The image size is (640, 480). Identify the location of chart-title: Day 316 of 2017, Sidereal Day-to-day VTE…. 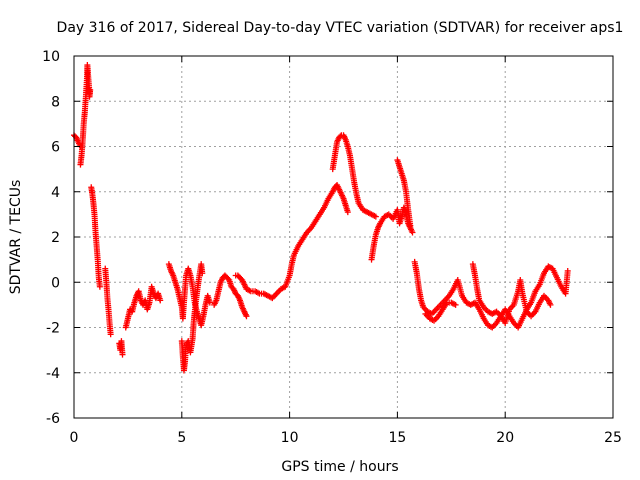
(340, 28).